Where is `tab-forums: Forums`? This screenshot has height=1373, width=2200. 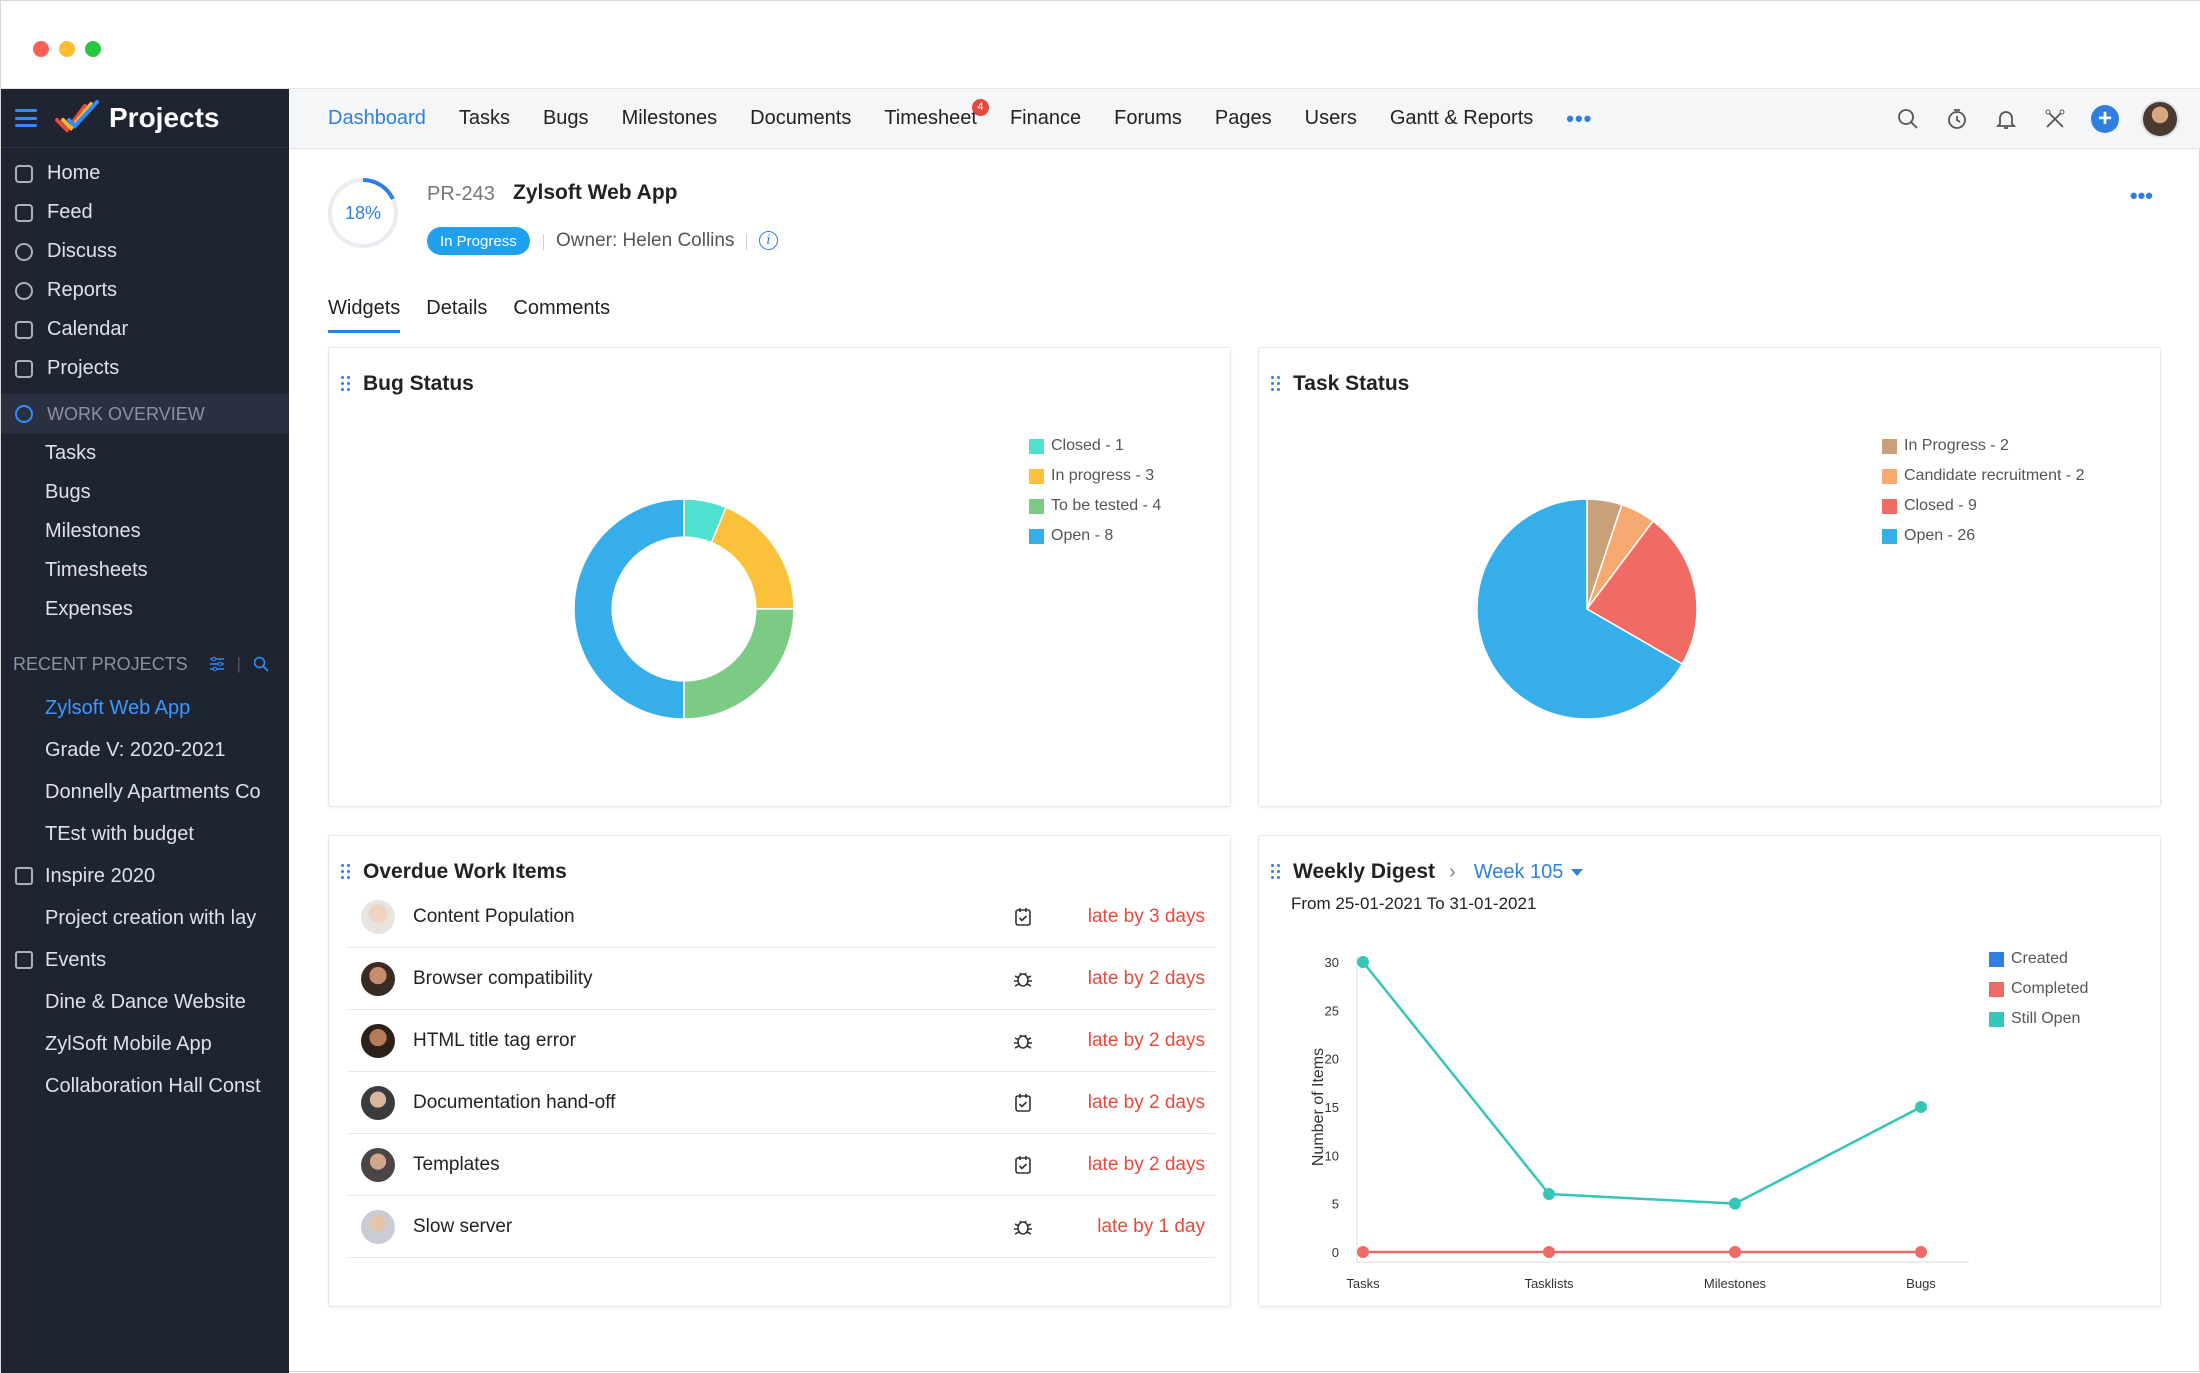
tab-forums: Forums is located at coordinates (1148, 119).